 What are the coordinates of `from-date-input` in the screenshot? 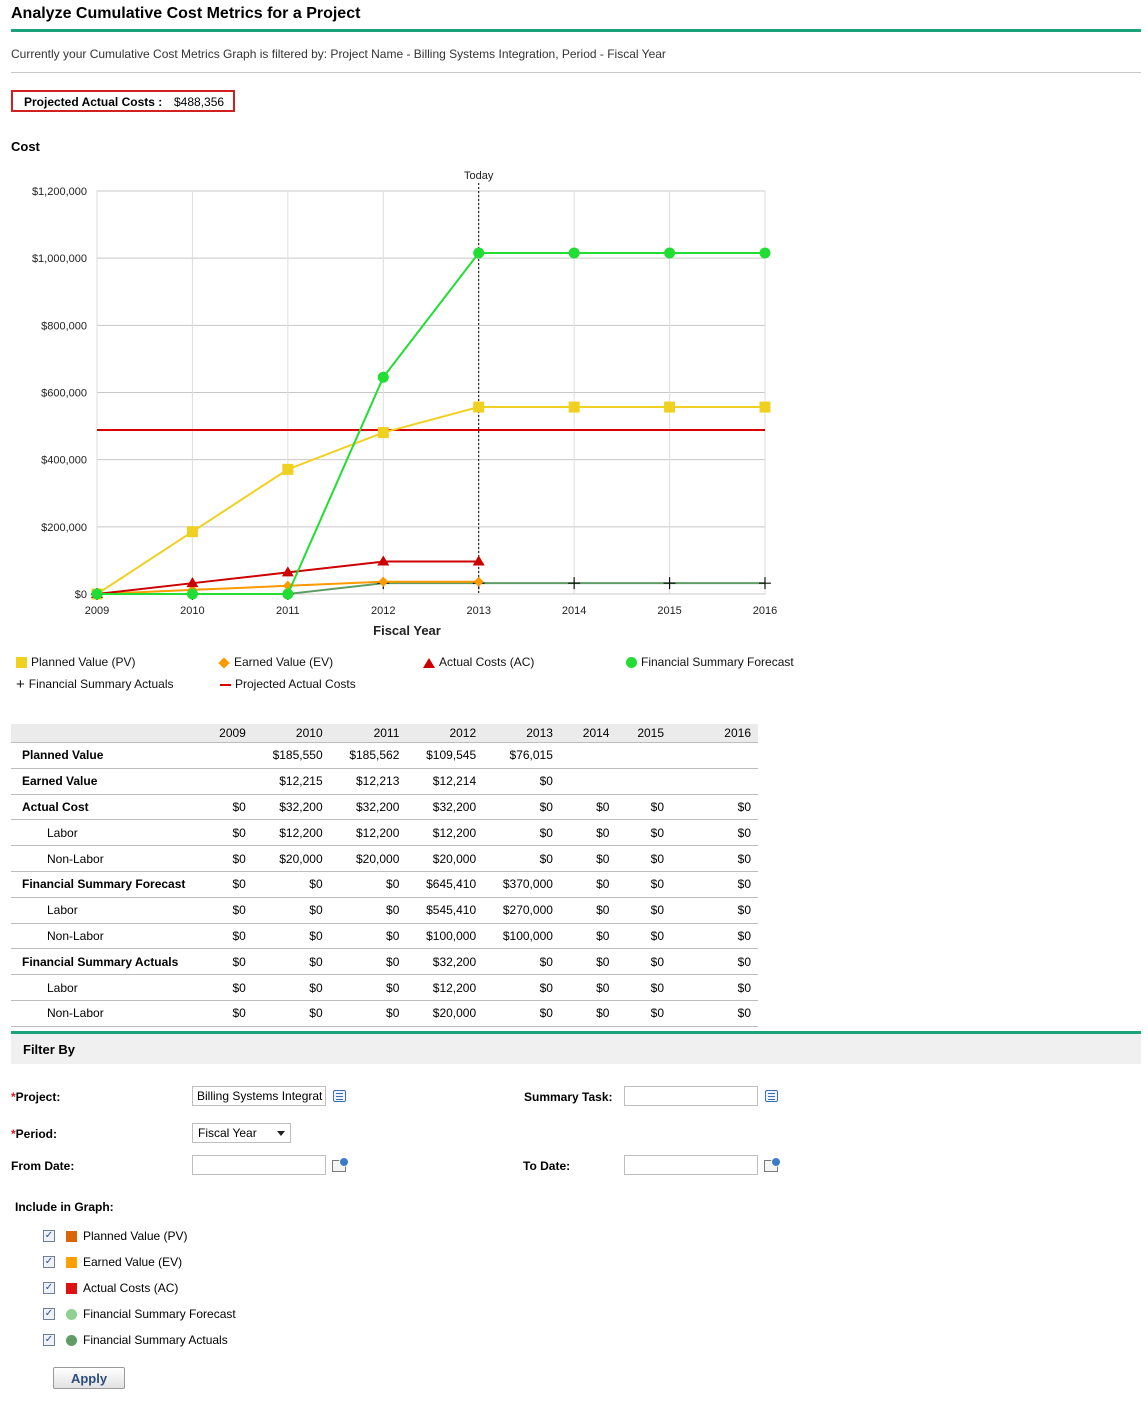 It's located at (259, 1165).